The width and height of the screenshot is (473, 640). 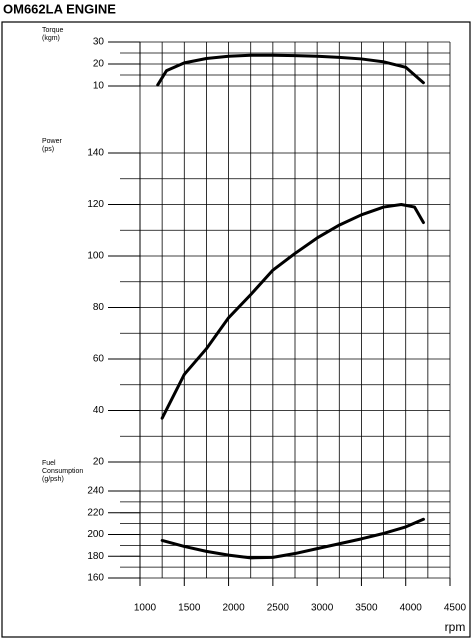 I want to click on y-tick-label: 180, so click(x=95, y=556).